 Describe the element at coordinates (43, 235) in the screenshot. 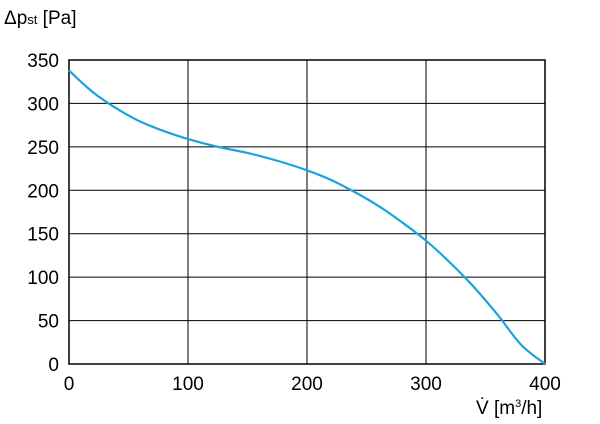

I see `y-tick-label-3: 150` at that location.